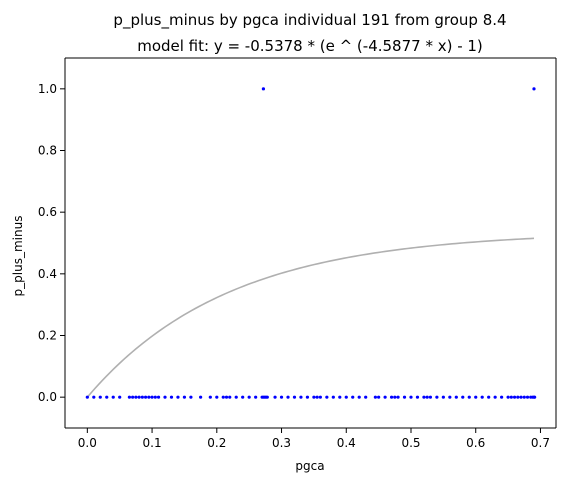  Describe the element at coordinates (47, 151) in the screenshot. I see `y-tick-label: 0.8` at that location.